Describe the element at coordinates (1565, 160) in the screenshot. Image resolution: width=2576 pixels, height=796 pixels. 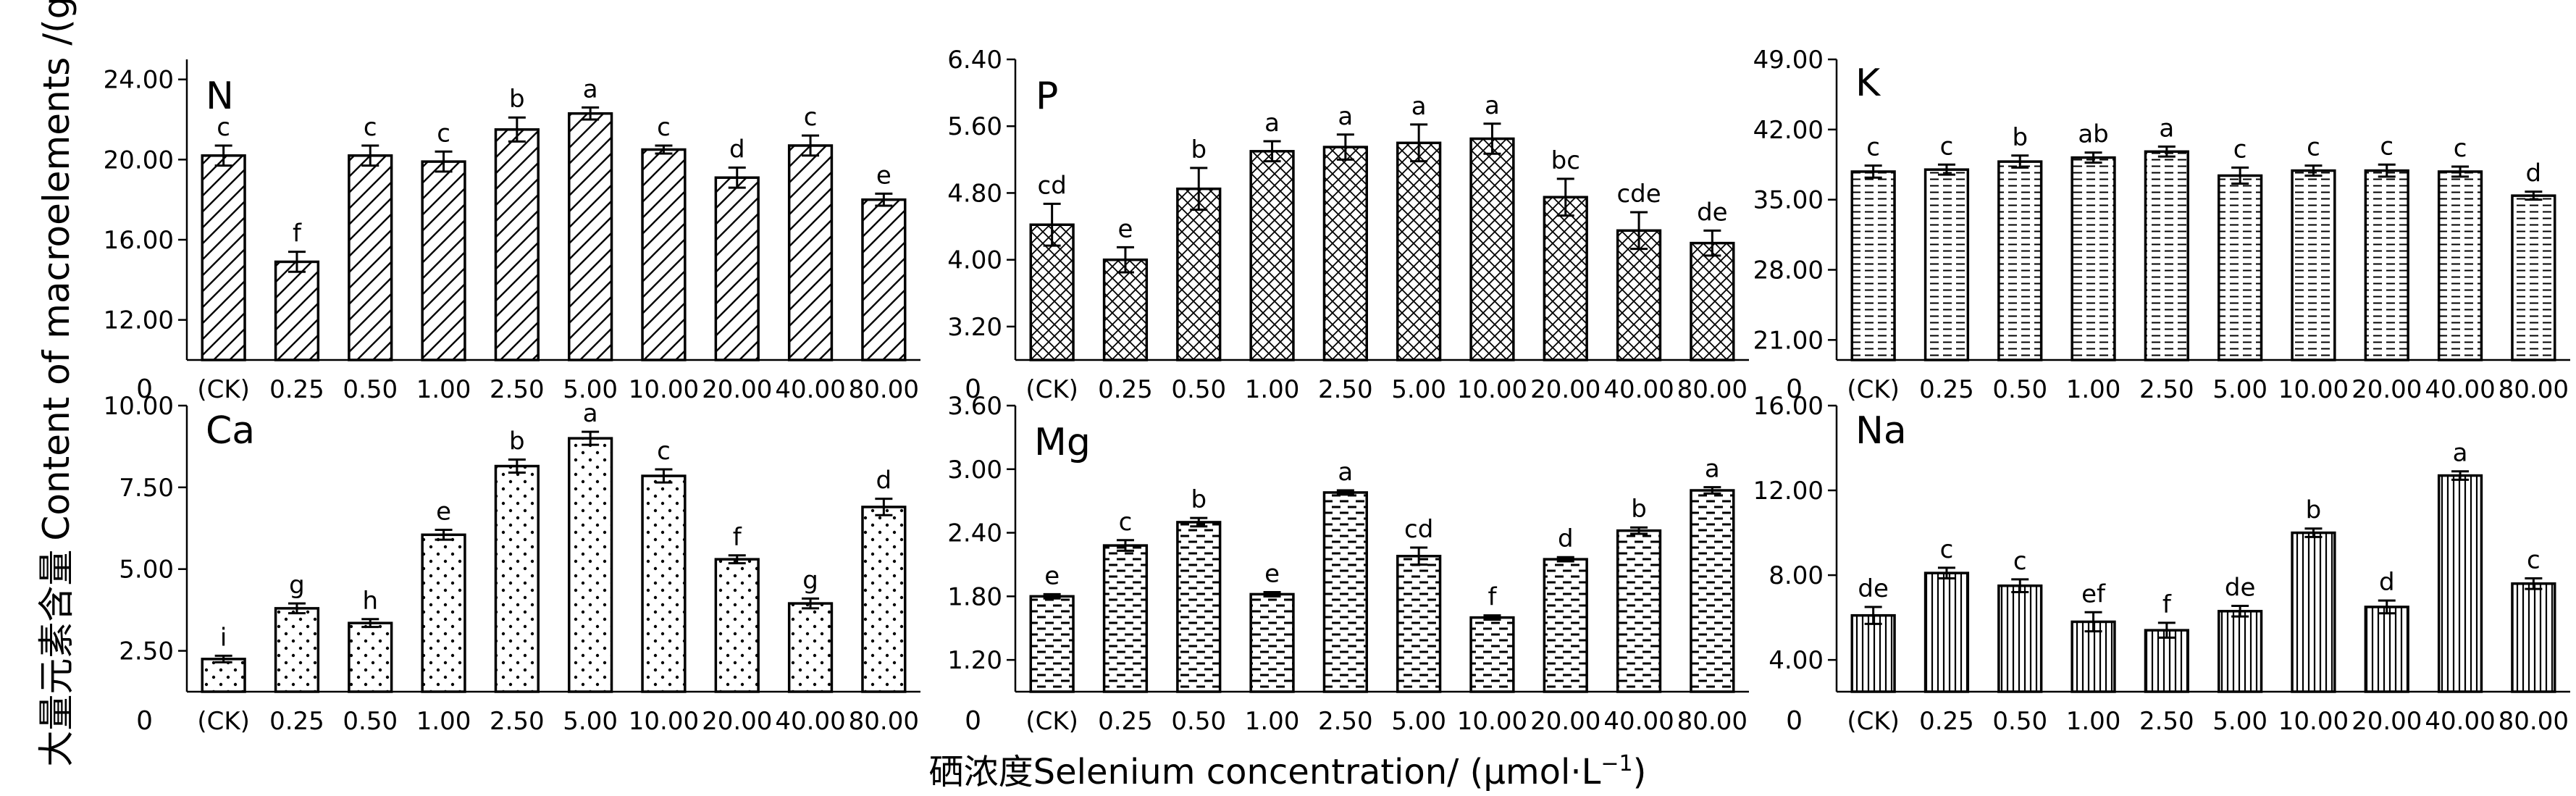
I see `significance-letter: bc` at that location.